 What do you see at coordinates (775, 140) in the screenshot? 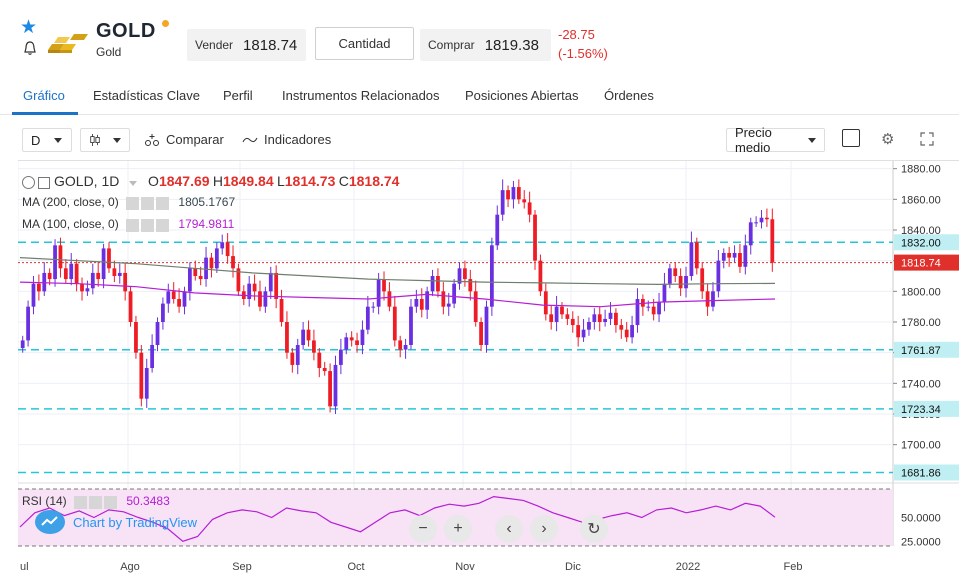
I see `price-mode-select: Precio medio` at bounding box center [775, 140].